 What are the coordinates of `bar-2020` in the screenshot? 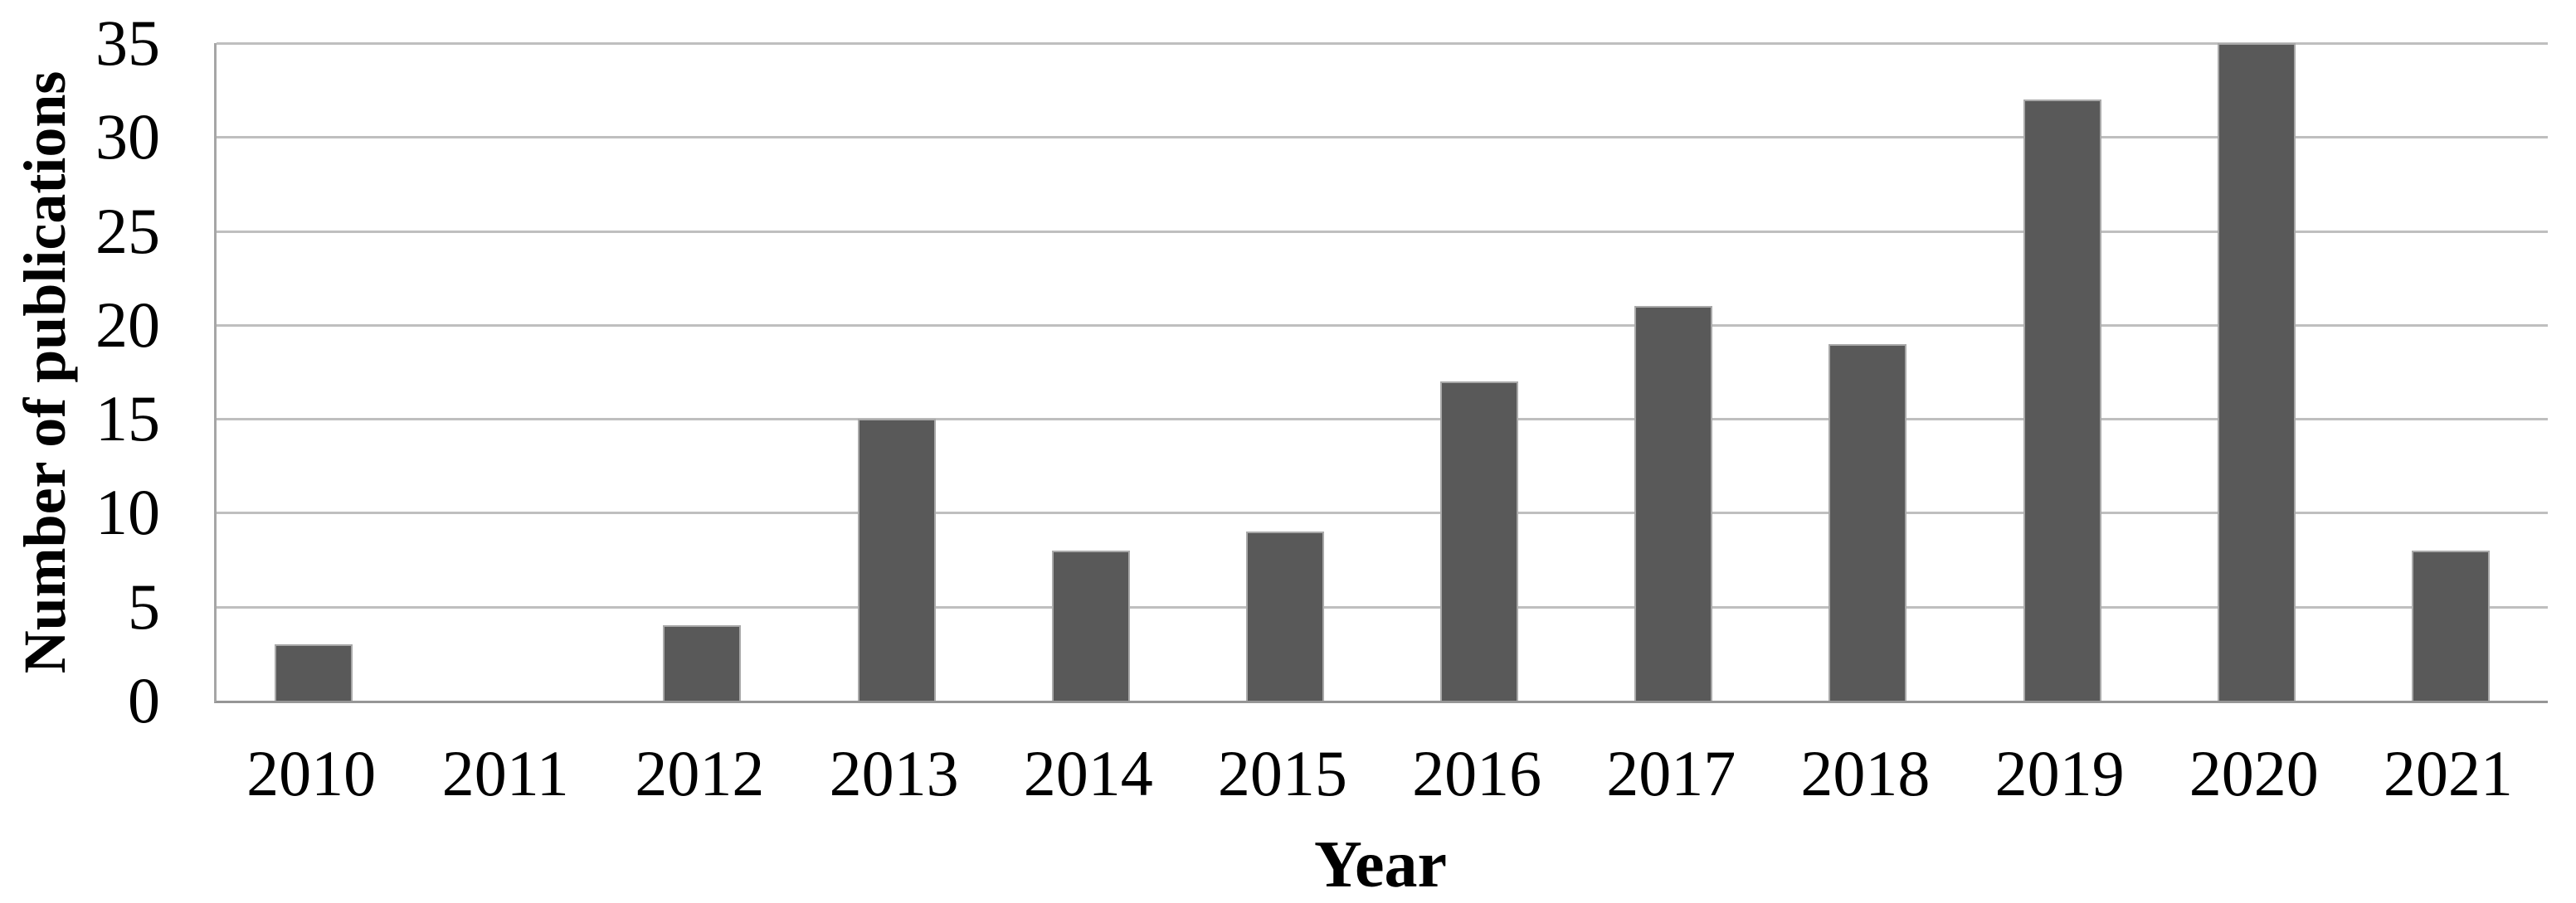 It's located at (2256, 372).